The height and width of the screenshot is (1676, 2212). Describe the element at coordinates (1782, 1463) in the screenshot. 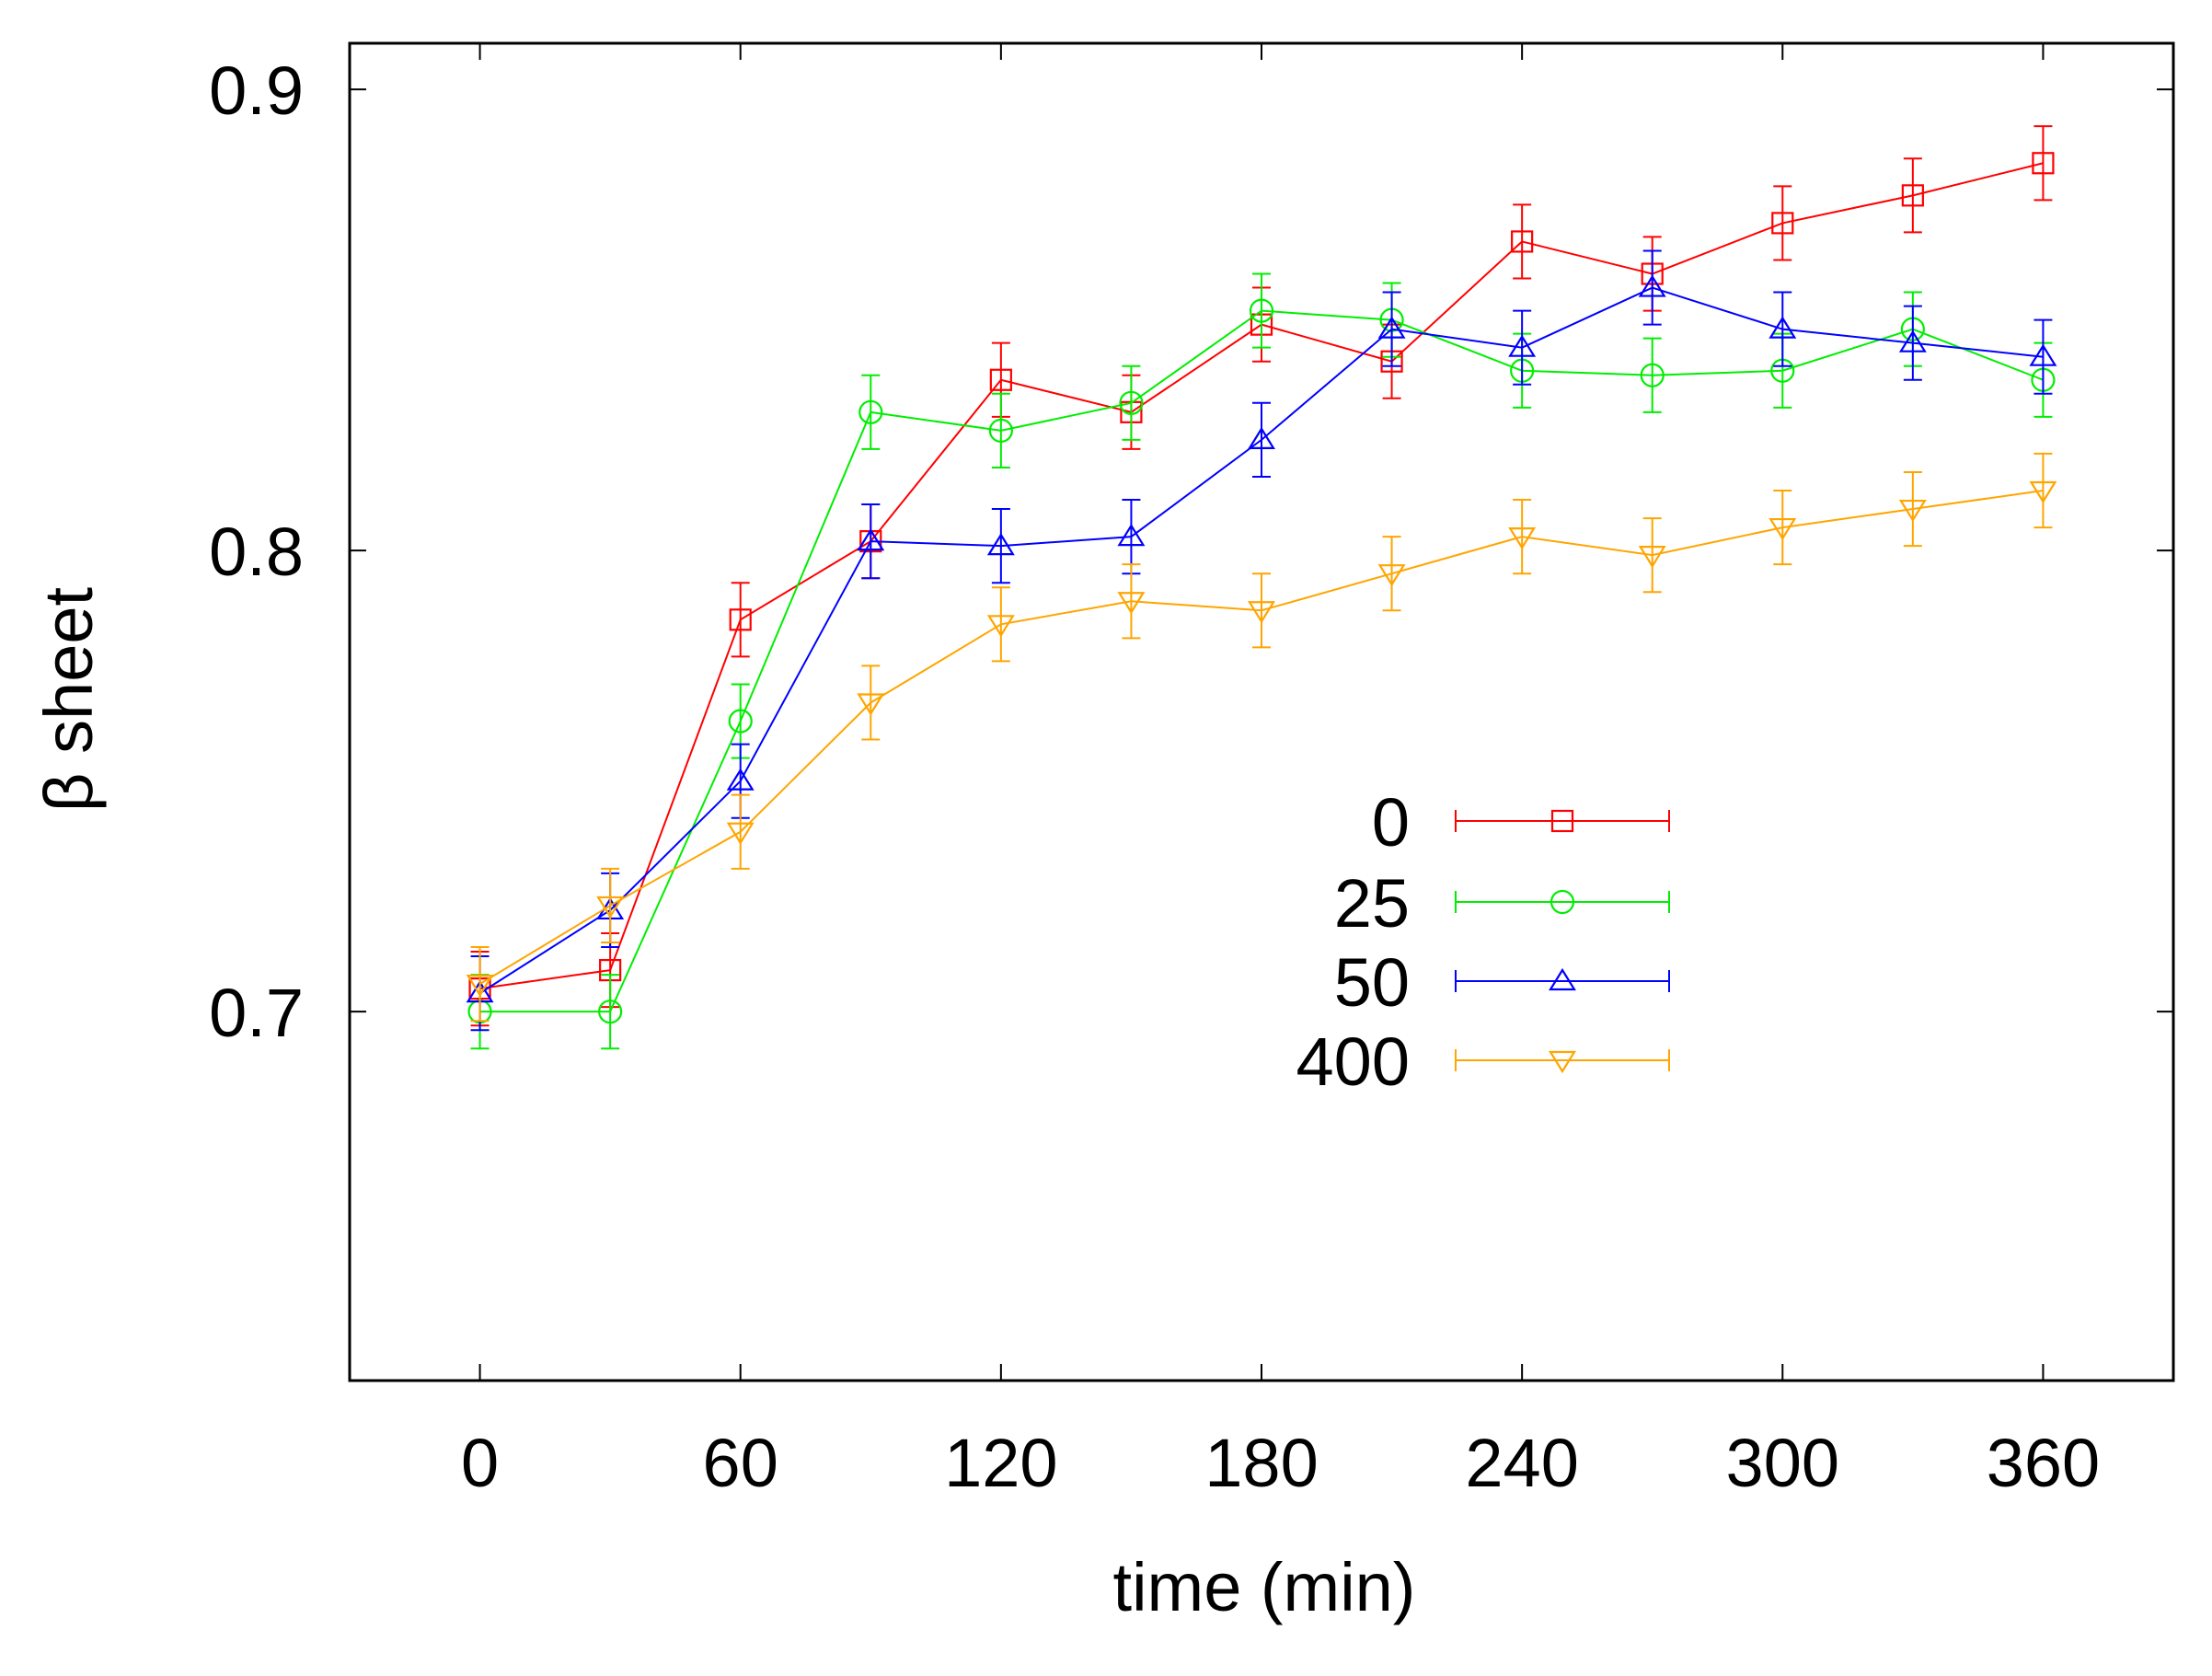

I see `x-tick-label: 300` at that location.